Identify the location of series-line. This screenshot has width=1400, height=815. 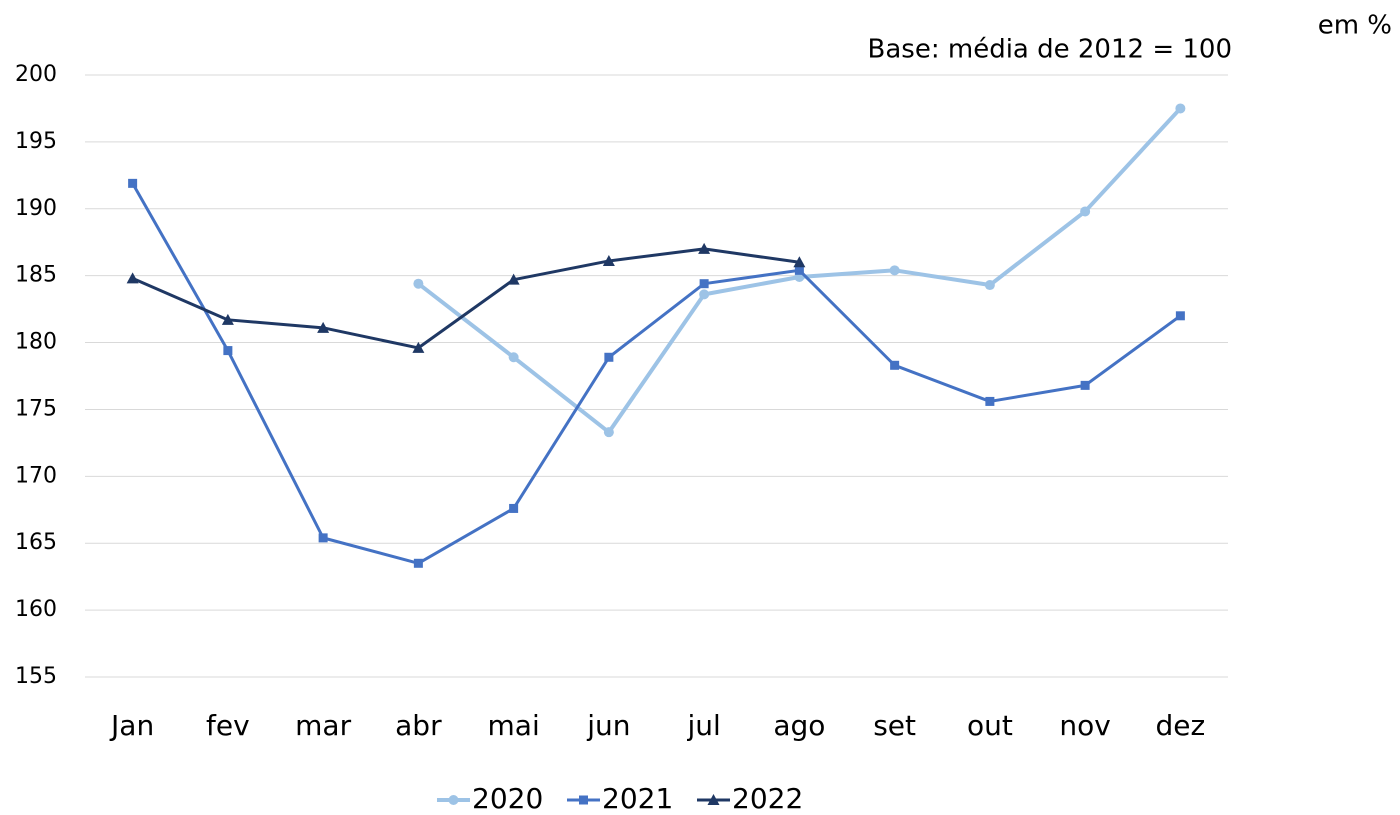
(466, 298).